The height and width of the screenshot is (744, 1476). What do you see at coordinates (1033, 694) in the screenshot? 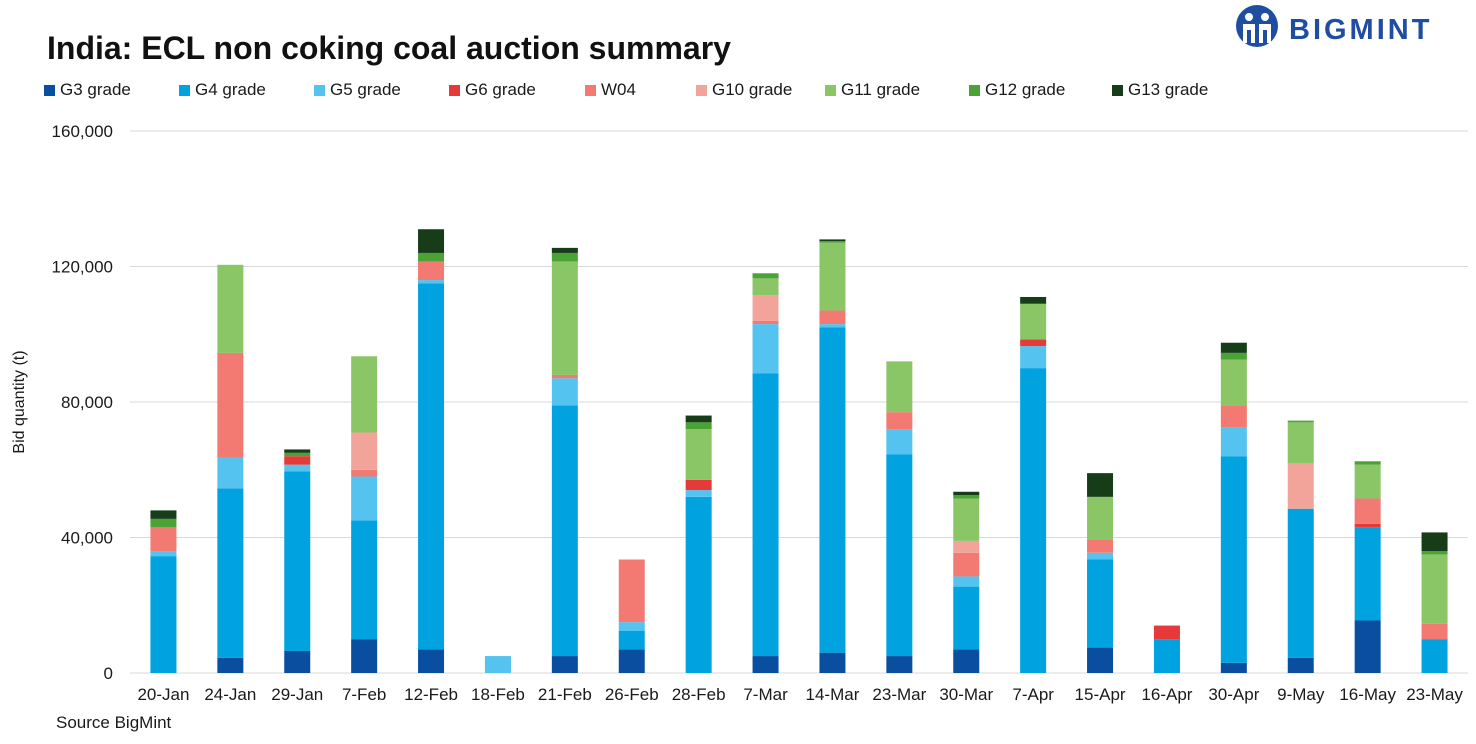
I see `x-tick-label: 7-Apr` at bounding box center [1033, 694].